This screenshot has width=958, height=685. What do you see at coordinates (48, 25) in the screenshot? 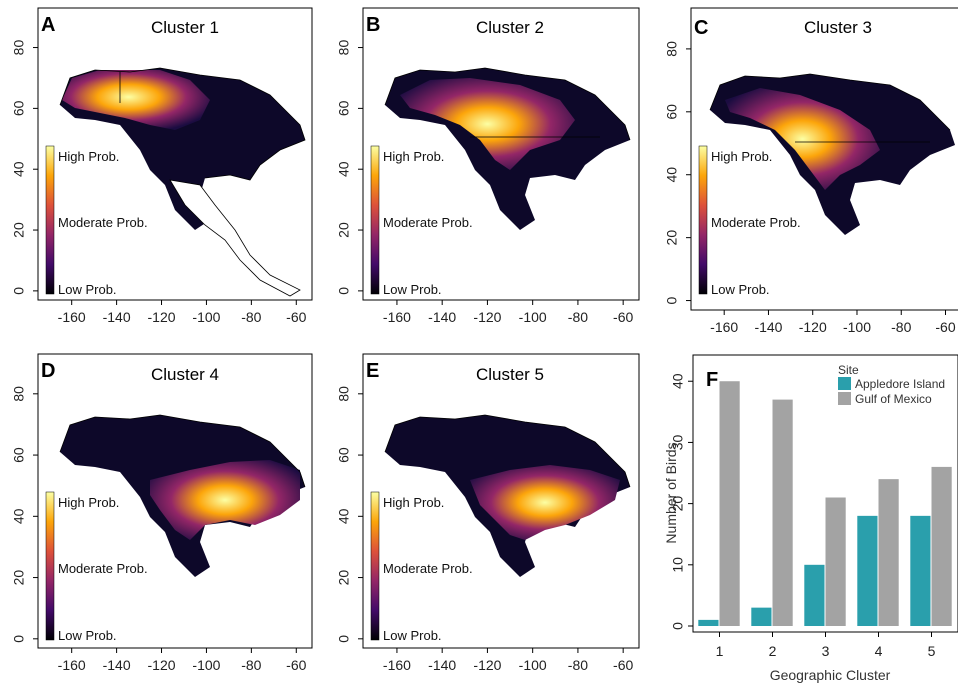
I see `panel-letter: A` at bounding box center [48, 25].